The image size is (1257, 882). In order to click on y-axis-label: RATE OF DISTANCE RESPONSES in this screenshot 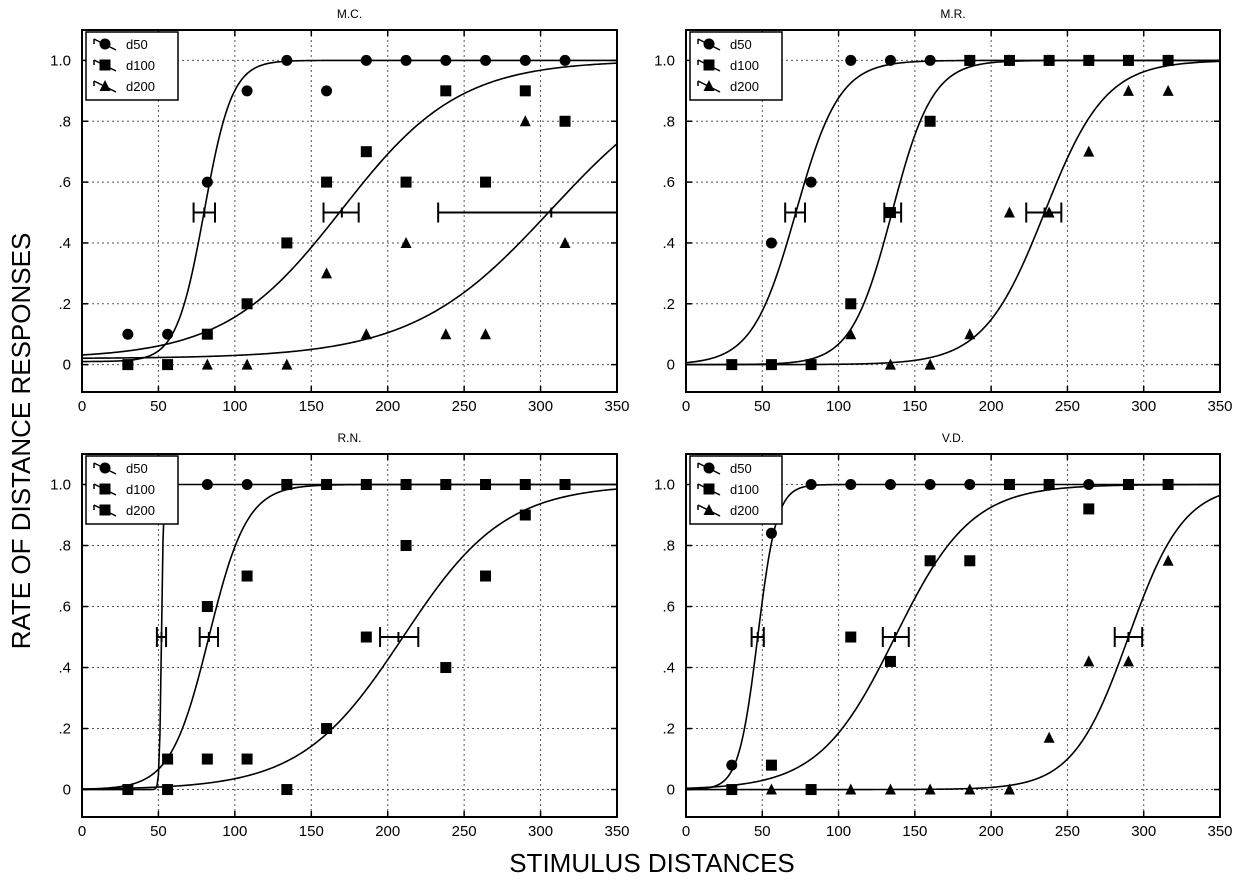, I will do `click(21, 441)`.